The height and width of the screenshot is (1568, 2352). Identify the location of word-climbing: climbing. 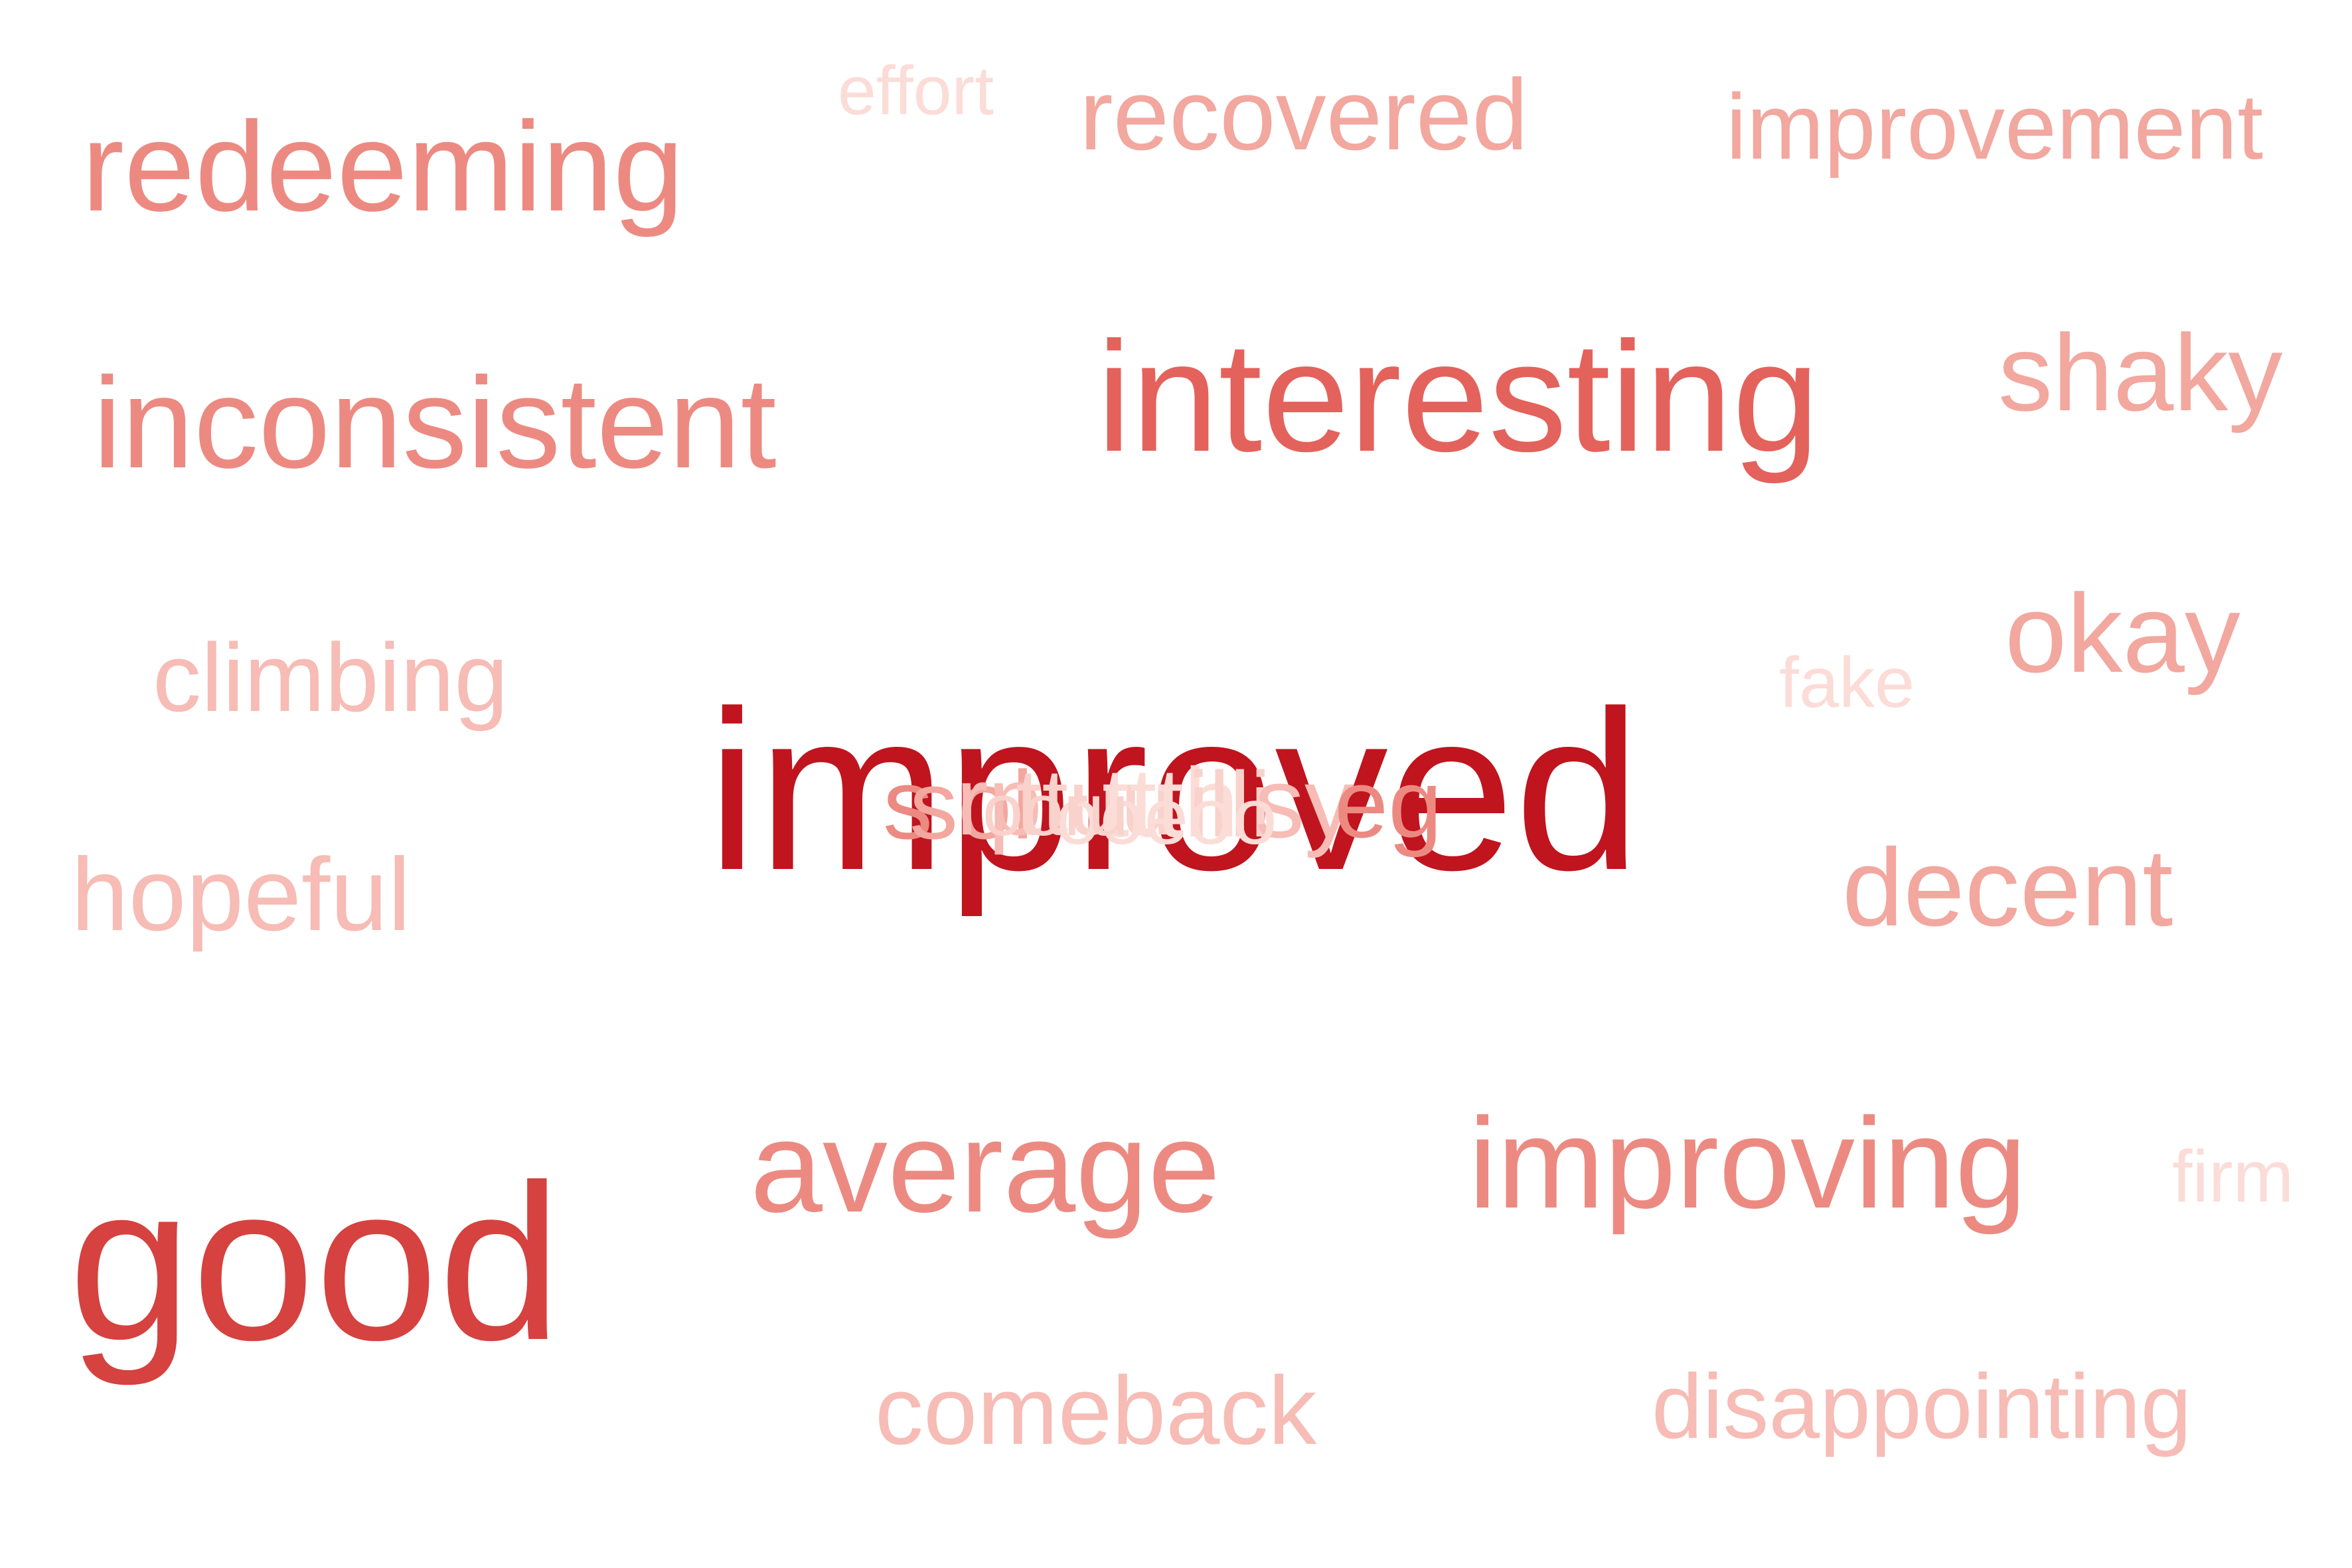
(331, 678).